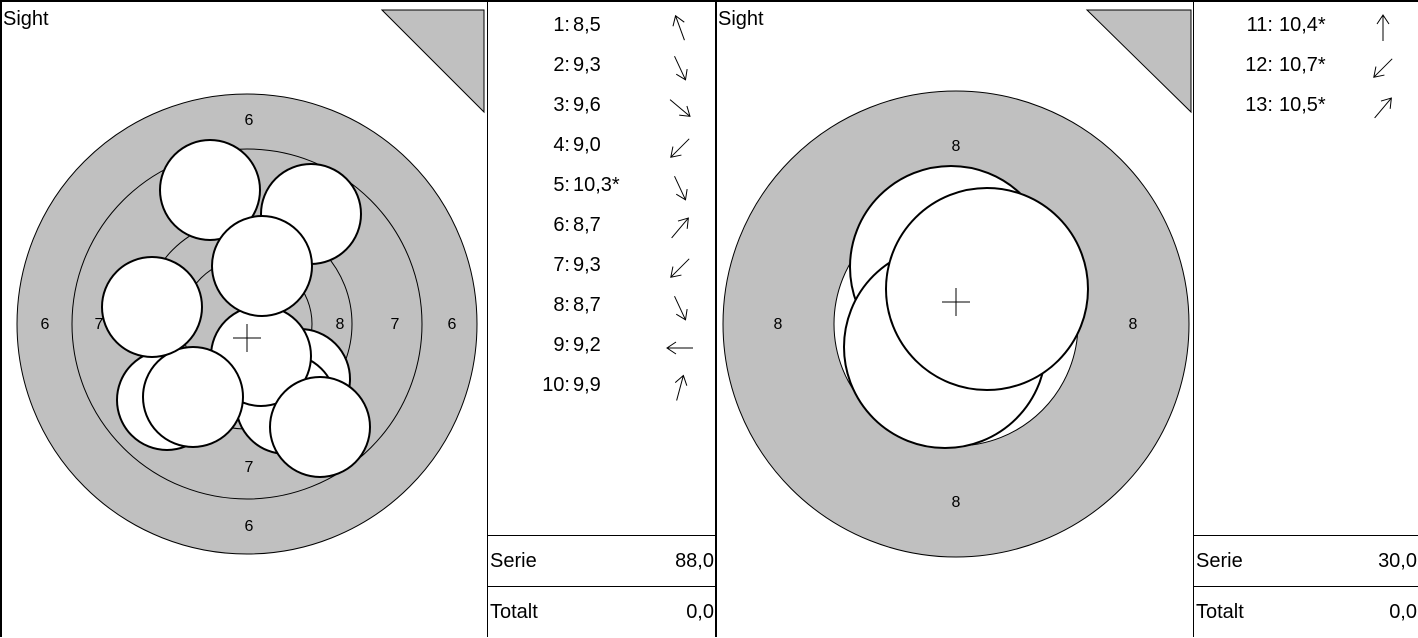 The image size is (1418, 638). I want to click on shot-row: 12: 10,7*, so click(1306, 68).